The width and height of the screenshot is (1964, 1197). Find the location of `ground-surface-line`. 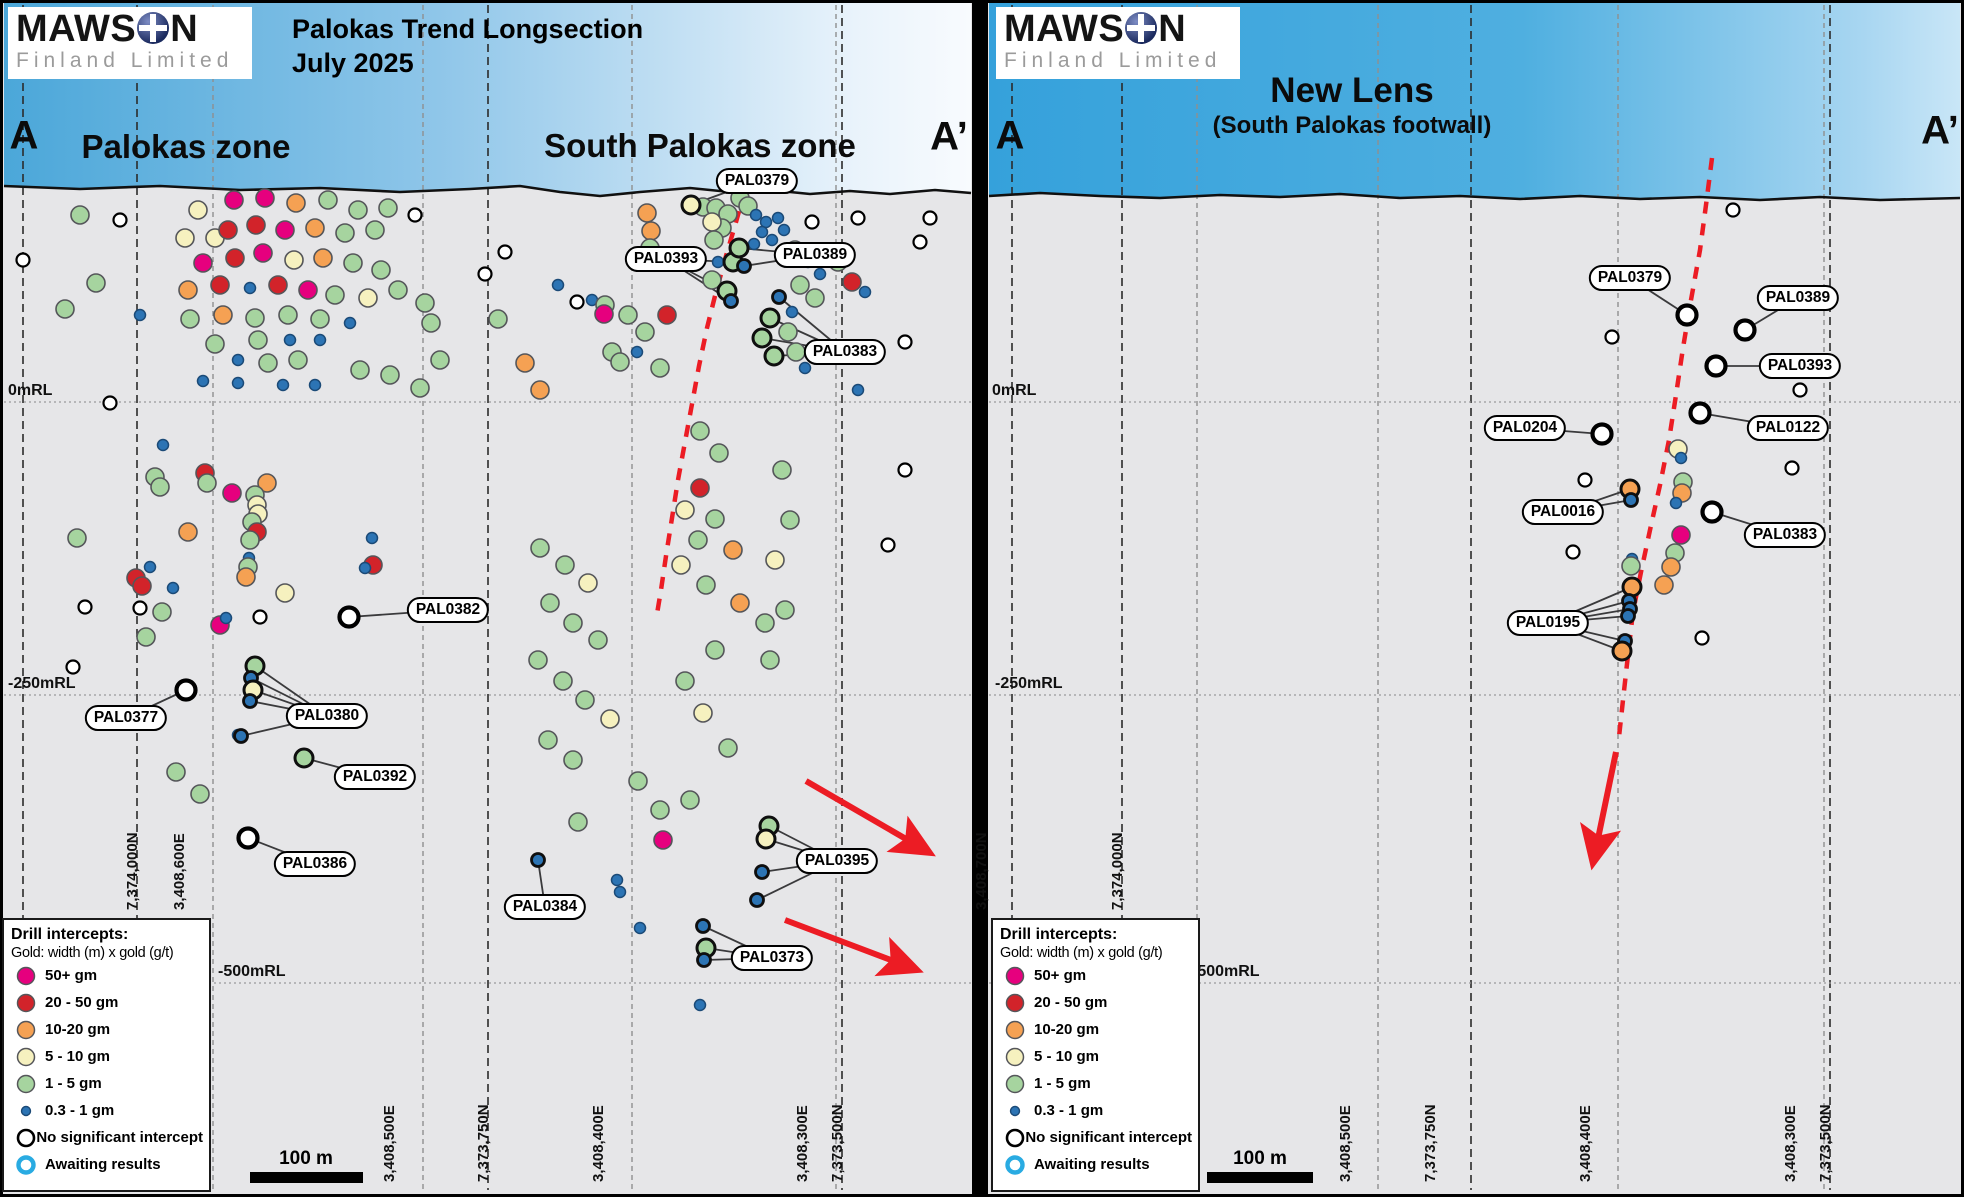

ground-surface-line is located at coordinates (487, 191).